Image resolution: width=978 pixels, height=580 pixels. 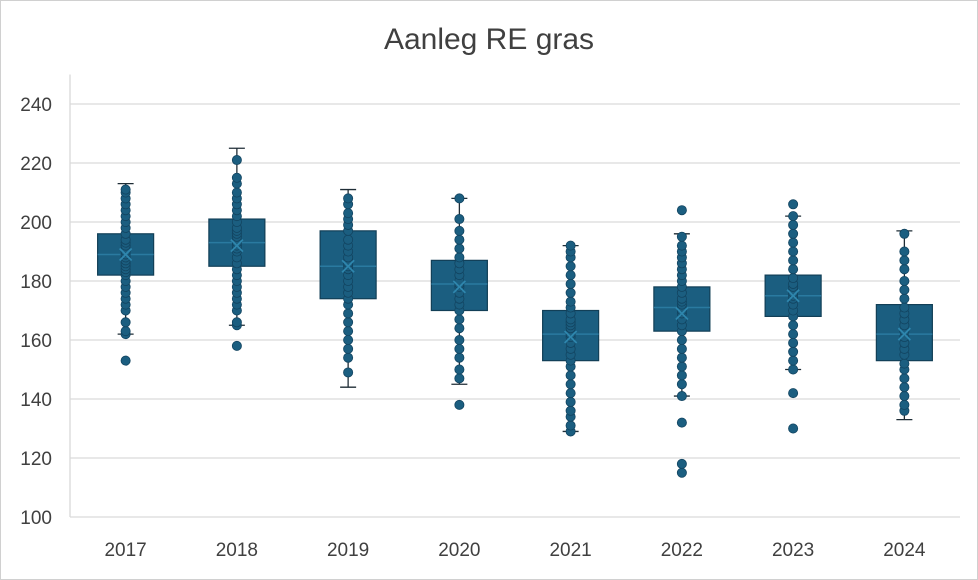 What do you see at coordinates (36, 400) in the screenshot?
I see `y-tick-label: 140` at bounding box center [36, 400].